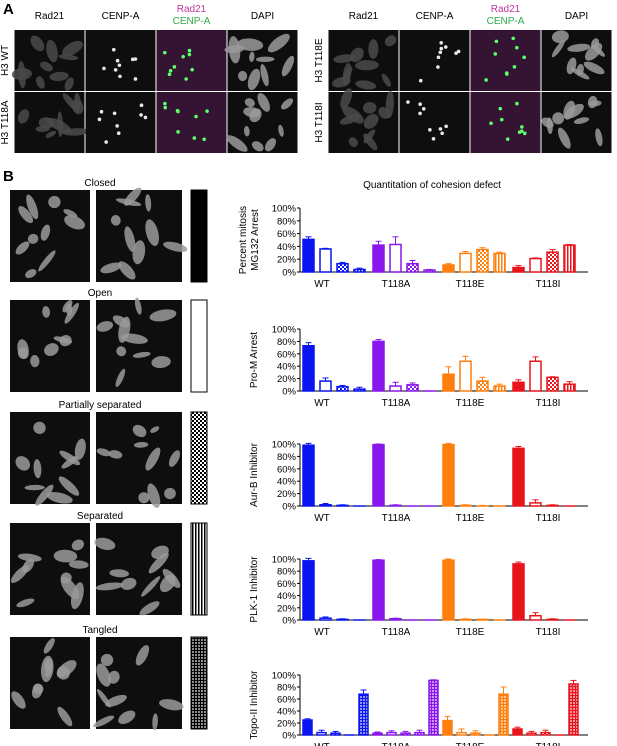  I want to click on row-label: H3 T118E, so click(319, 60).